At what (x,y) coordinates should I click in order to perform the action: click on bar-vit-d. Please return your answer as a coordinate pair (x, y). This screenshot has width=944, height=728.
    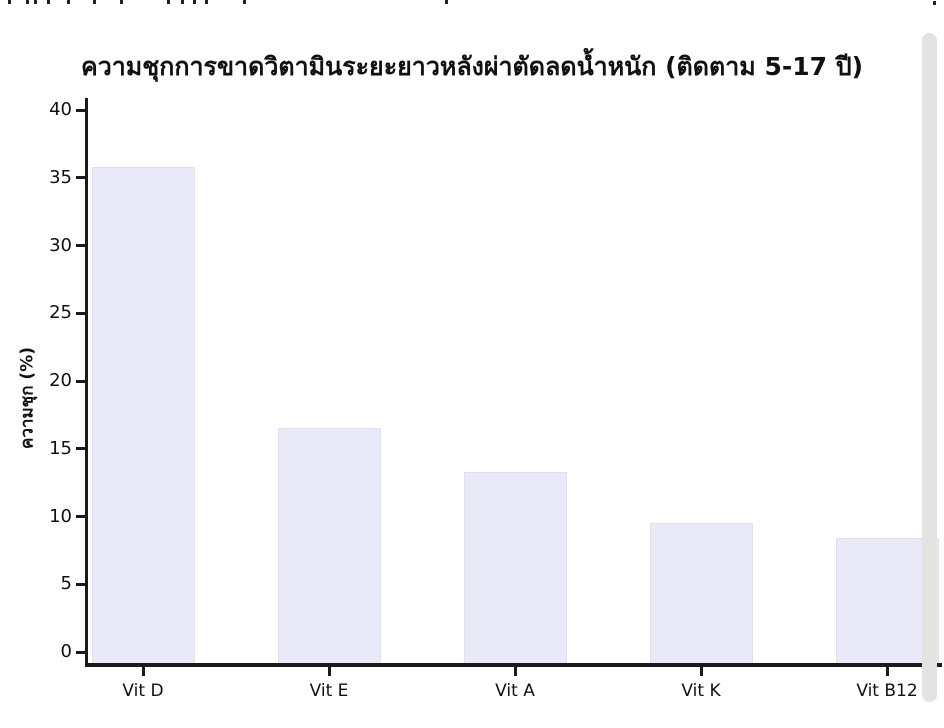
    Looking at the image, I should click on (143, 415).